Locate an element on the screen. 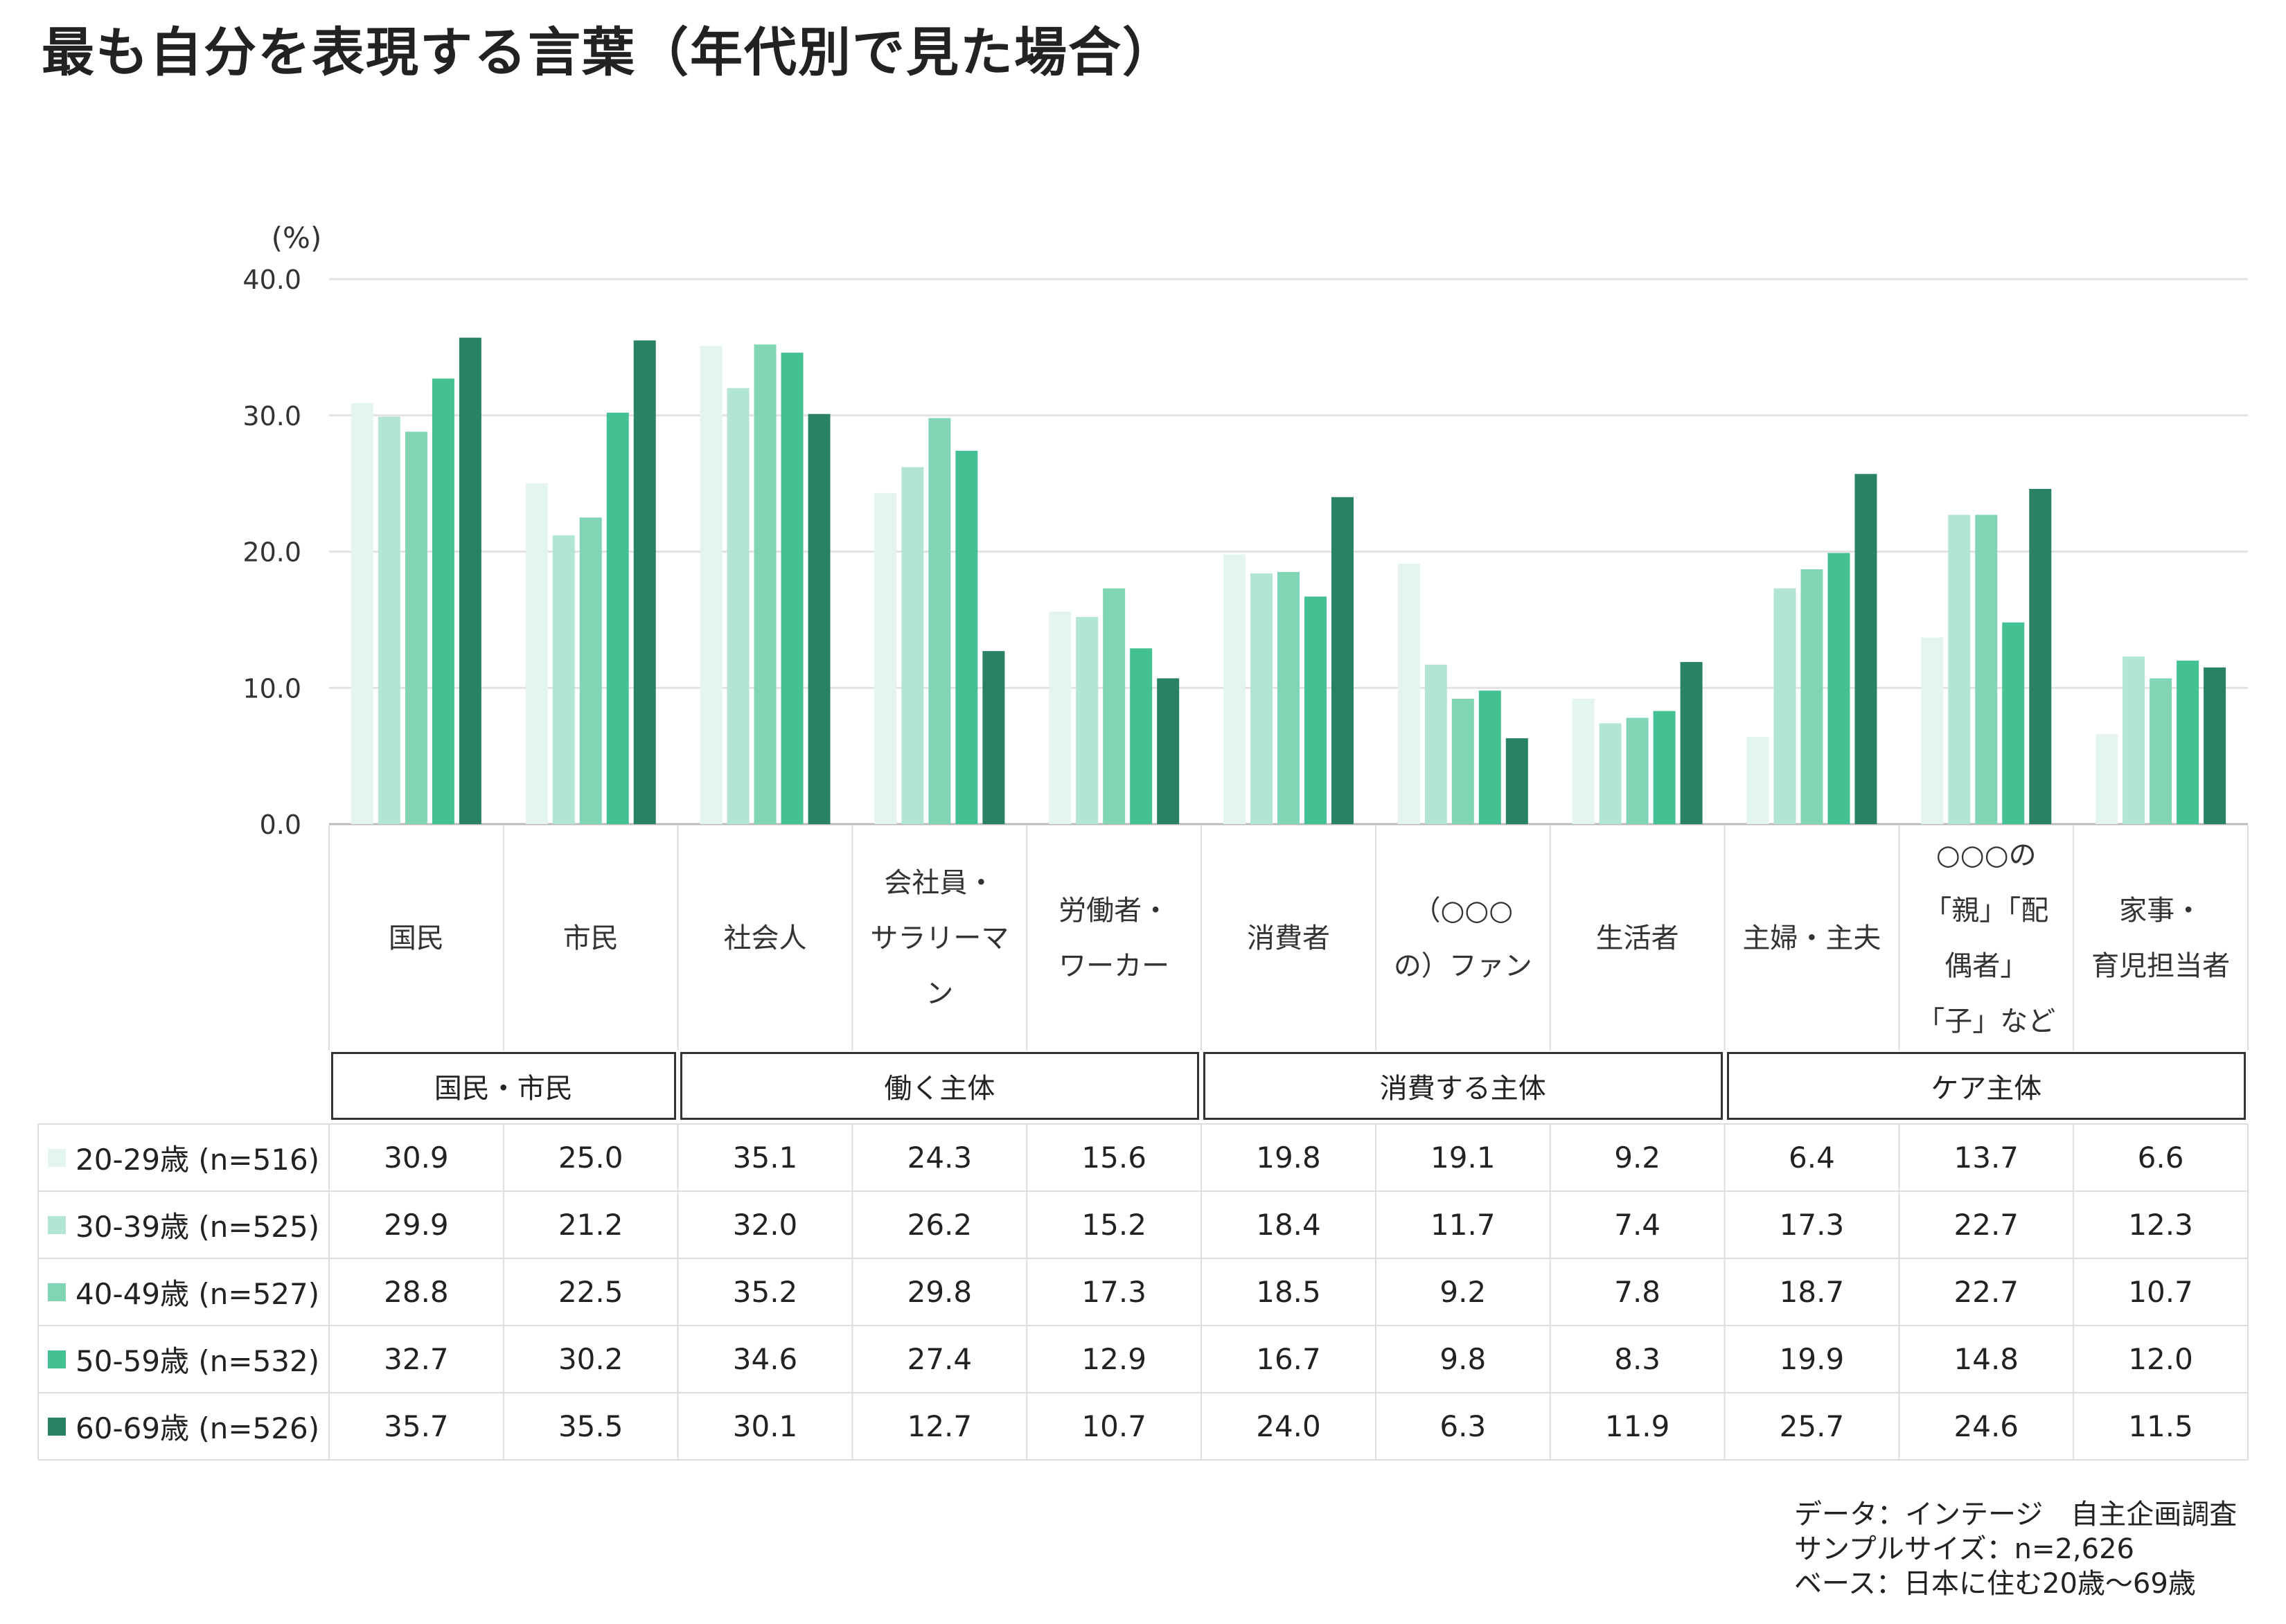 Image resolution: width=2286 pixels, height=1624 pixels. table-cell: 25.7 is located at coordinates (1812, 1426).